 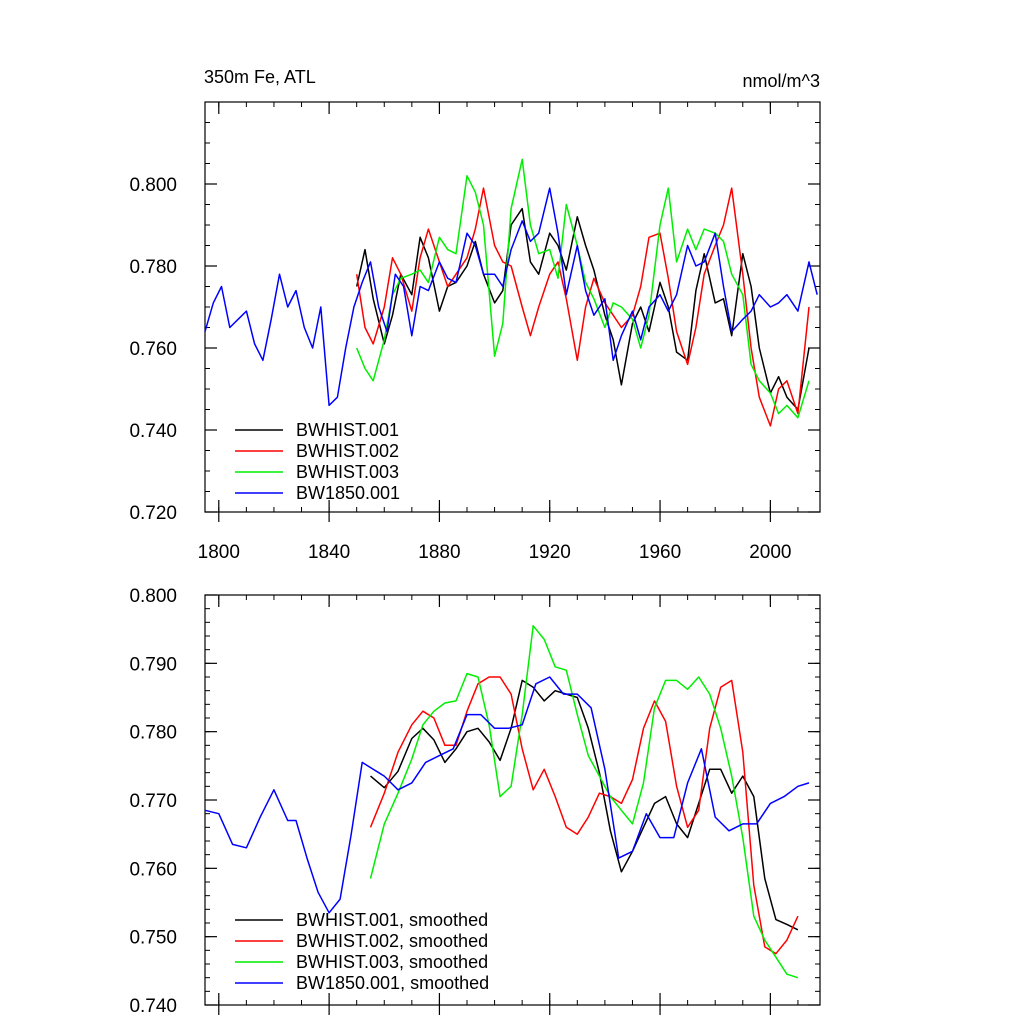 I want to click on bottom-y-tick-labels: 0.740 0.750 0.760 0.770 0.780 0.790 0.800, so click(x=153, y=801).